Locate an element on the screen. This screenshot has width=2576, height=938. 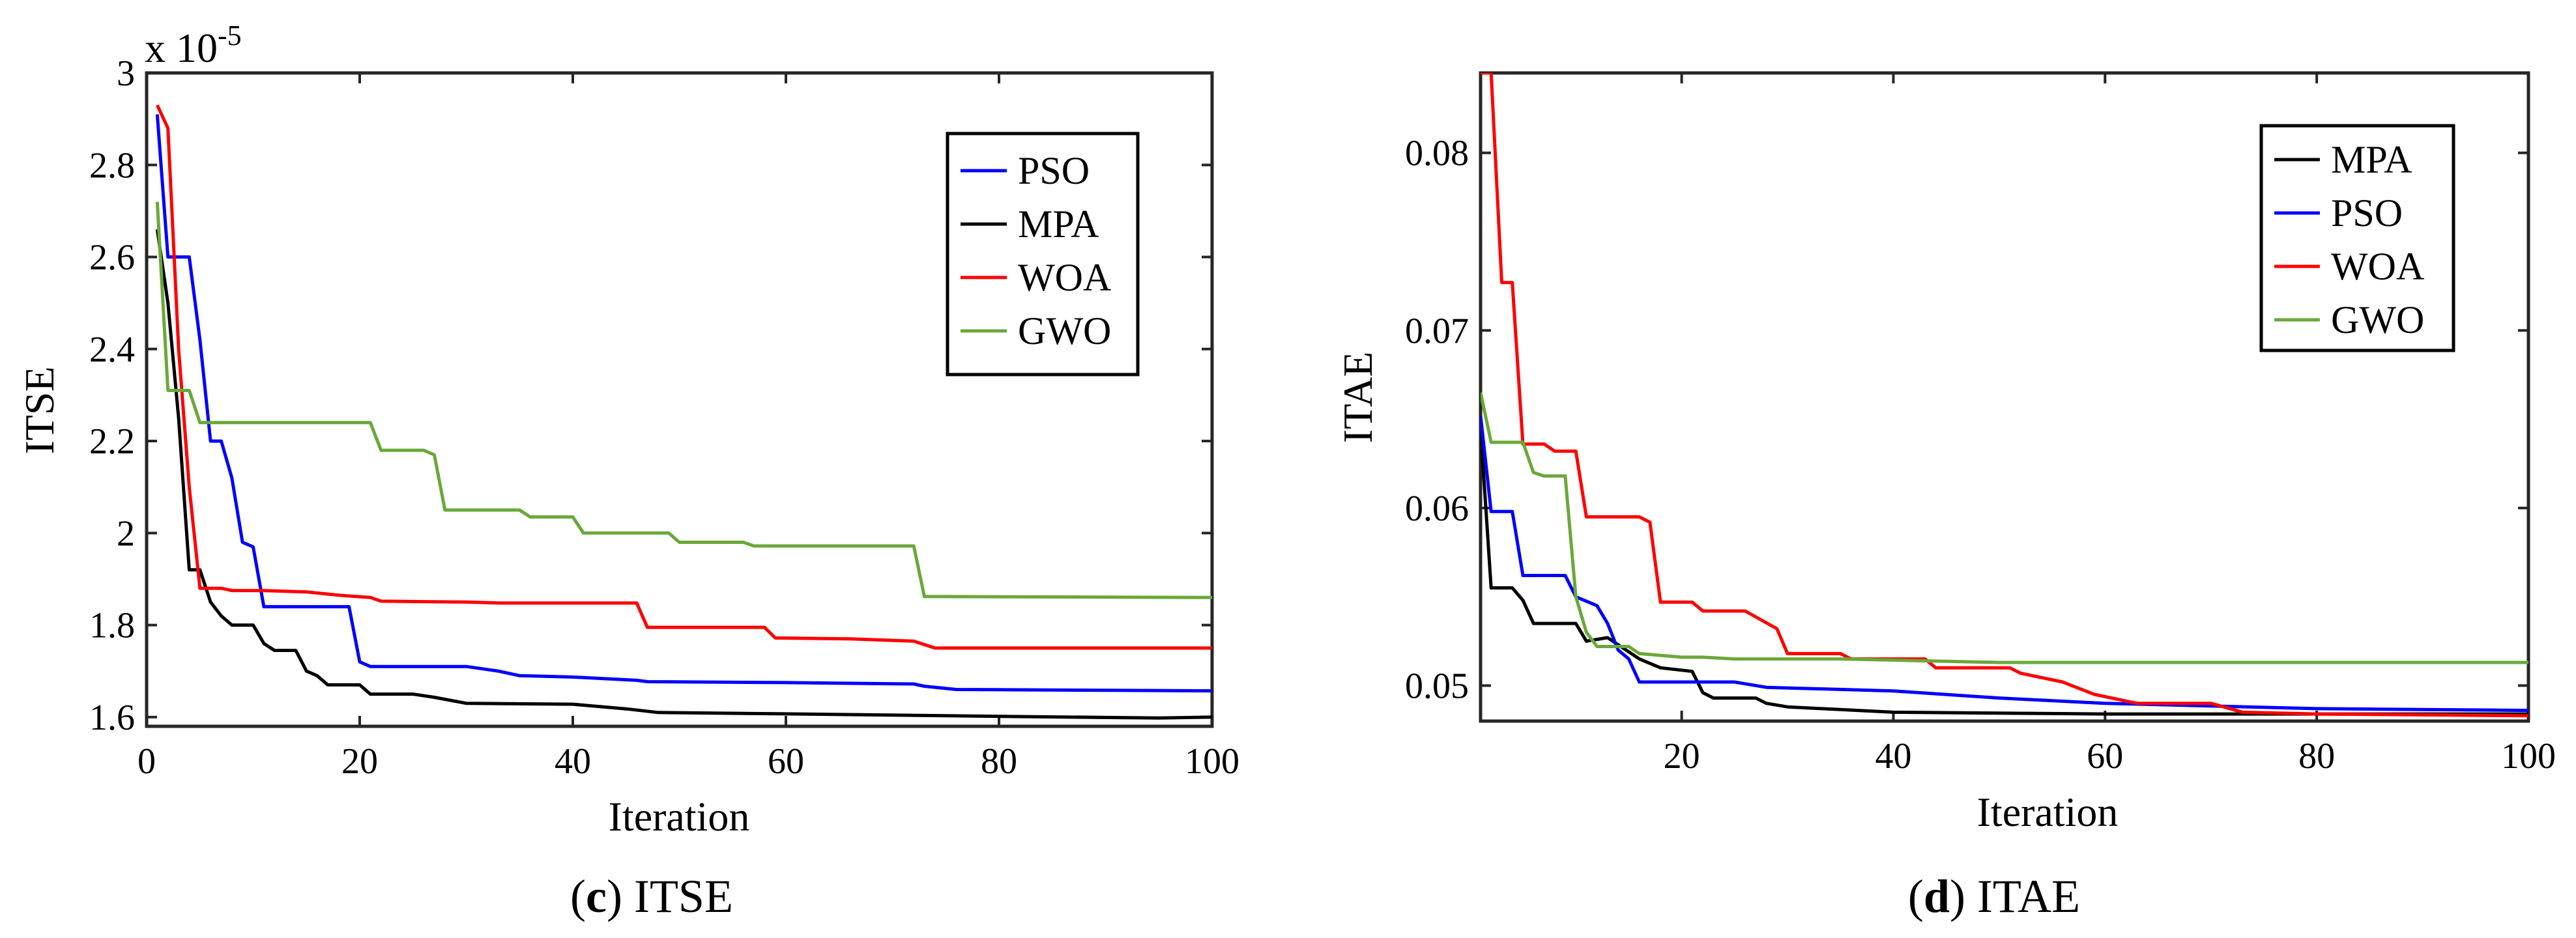
legend-c: PSO MPA WOA GWO is located at coordinates (1043, 255).